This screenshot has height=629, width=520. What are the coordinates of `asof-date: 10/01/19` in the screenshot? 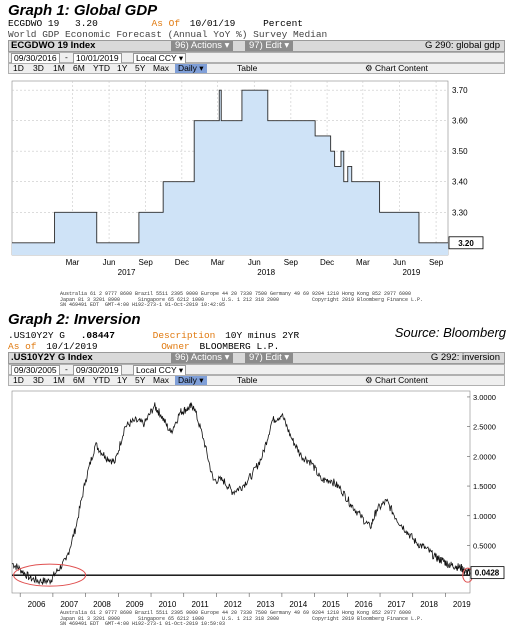 It's located at (212, 23).